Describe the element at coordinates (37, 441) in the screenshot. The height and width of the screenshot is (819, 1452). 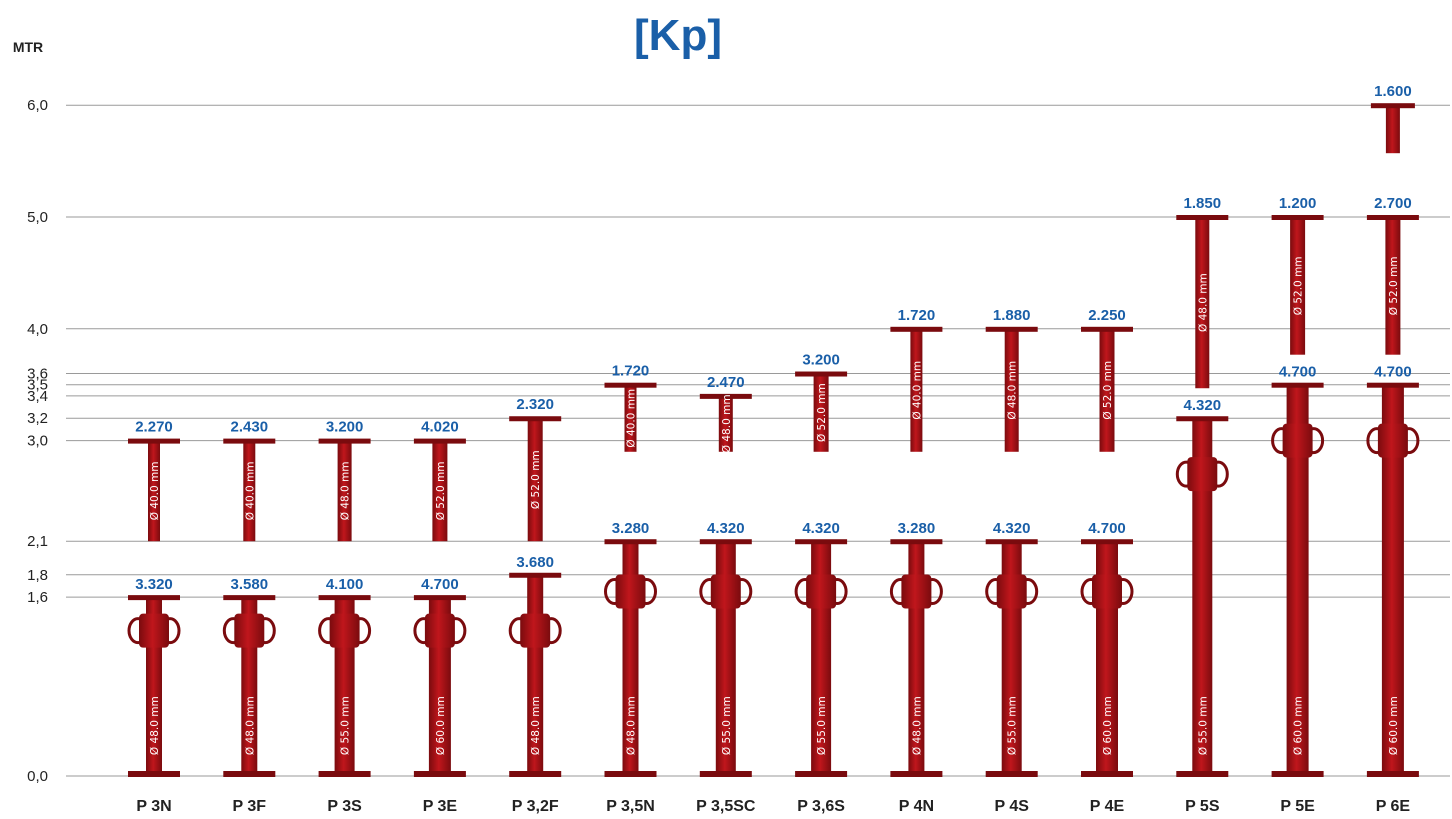
I see `y-tick-label: 3,0` at that location.